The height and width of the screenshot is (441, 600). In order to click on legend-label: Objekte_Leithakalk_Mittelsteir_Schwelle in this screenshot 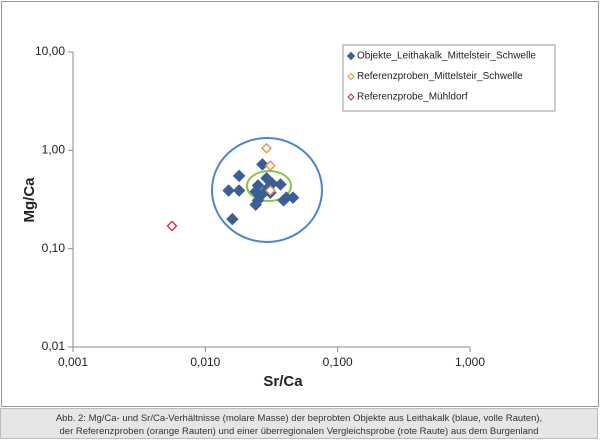, I will do `click(446, 56)`.